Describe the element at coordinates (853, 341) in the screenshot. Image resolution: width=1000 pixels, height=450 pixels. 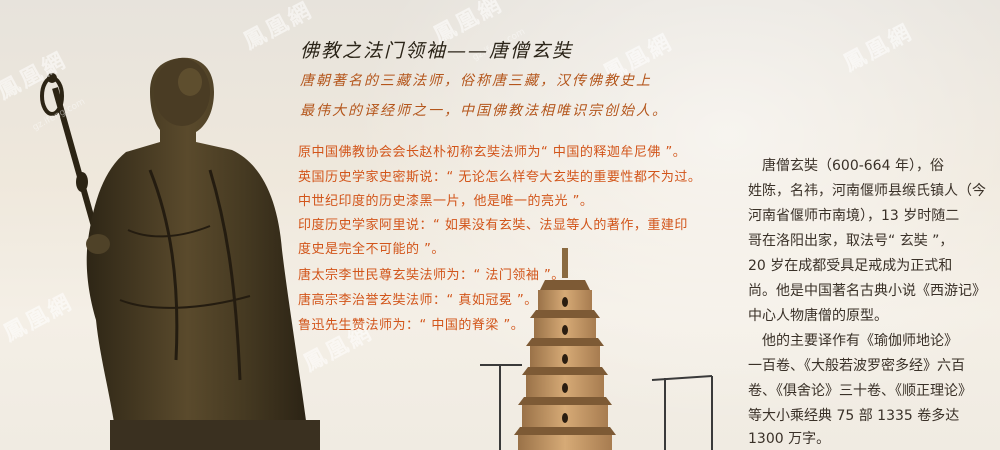
I see `bio-line: 他的主要译作有《瑜伽师地论》` at that location.